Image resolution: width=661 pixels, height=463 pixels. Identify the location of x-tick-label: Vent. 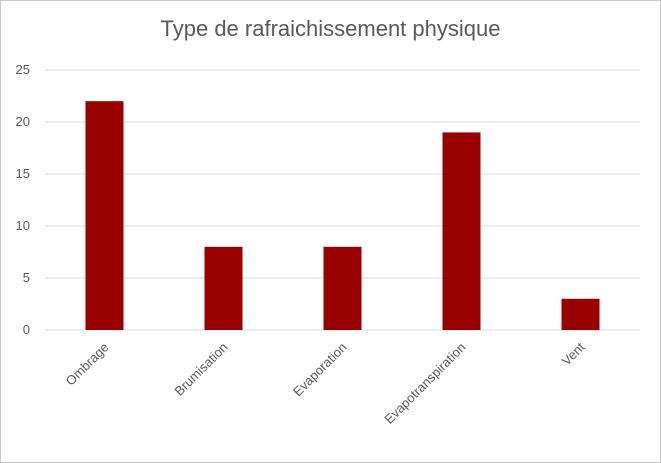
(573, 353).